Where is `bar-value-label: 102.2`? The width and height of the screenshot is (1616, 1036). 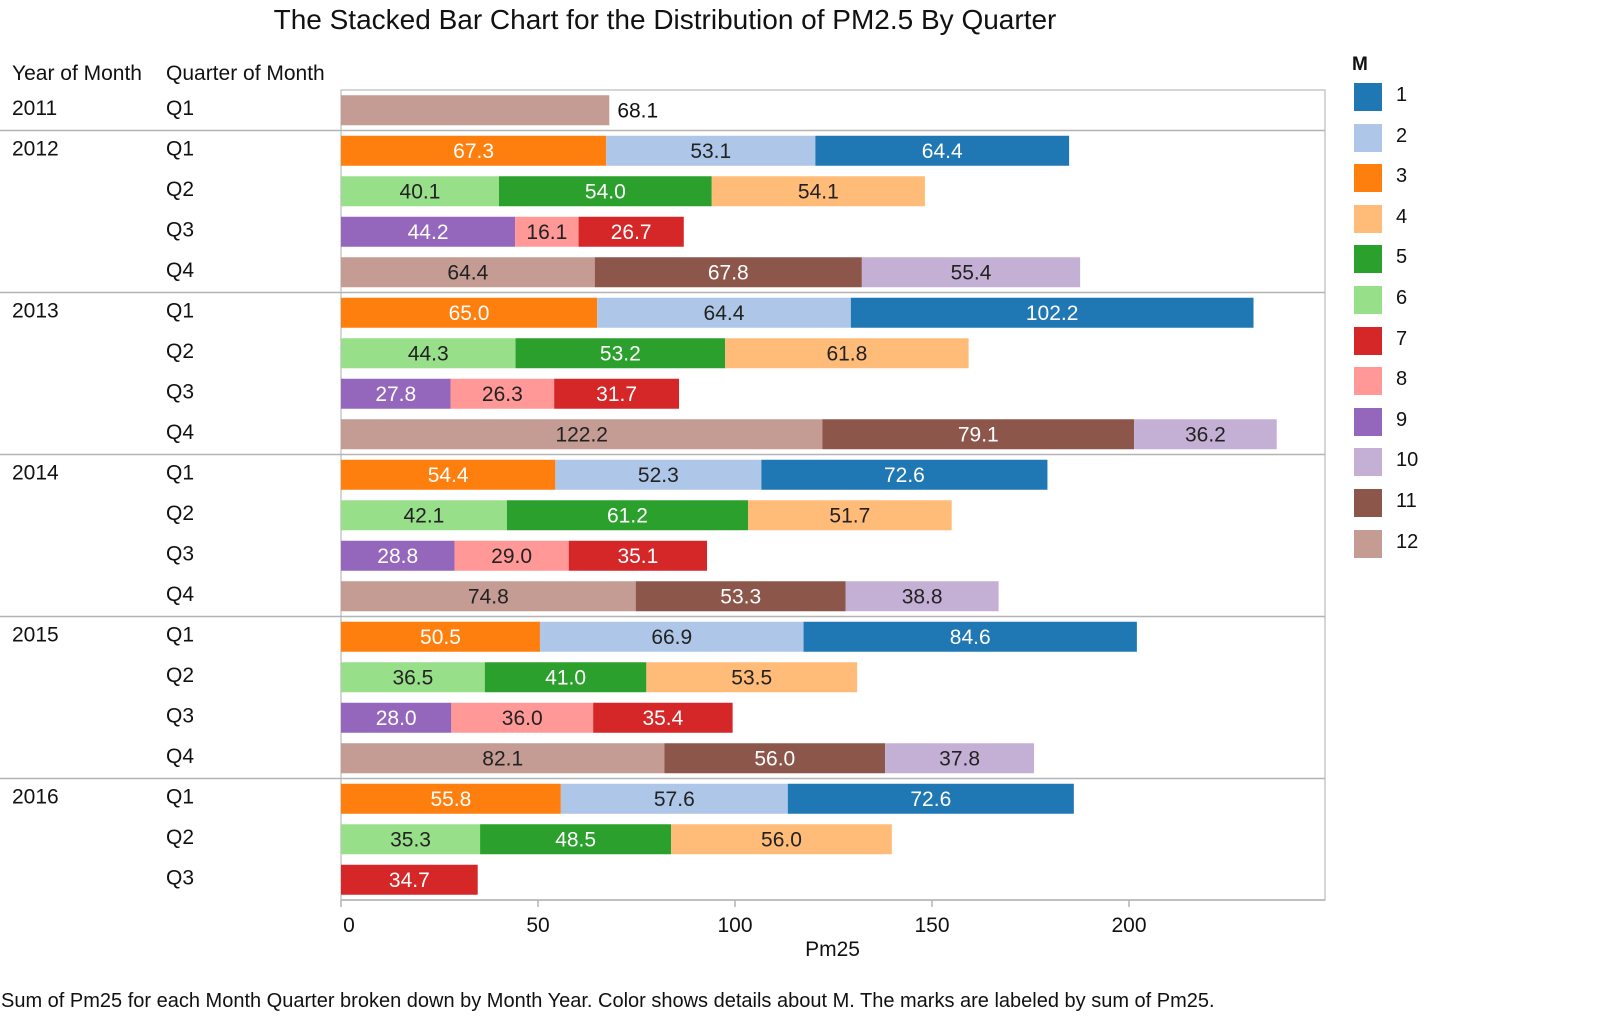
bar-value-label: 102.2 is located at coordinates (1052, 313).